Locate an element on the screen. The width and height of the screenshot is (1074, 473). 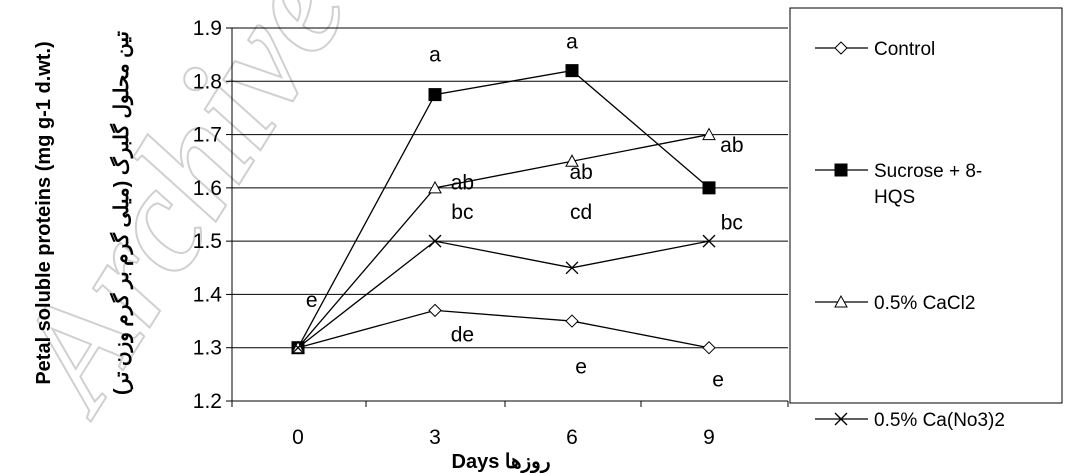
legend-item: Control is located at coordinates (875, 49).